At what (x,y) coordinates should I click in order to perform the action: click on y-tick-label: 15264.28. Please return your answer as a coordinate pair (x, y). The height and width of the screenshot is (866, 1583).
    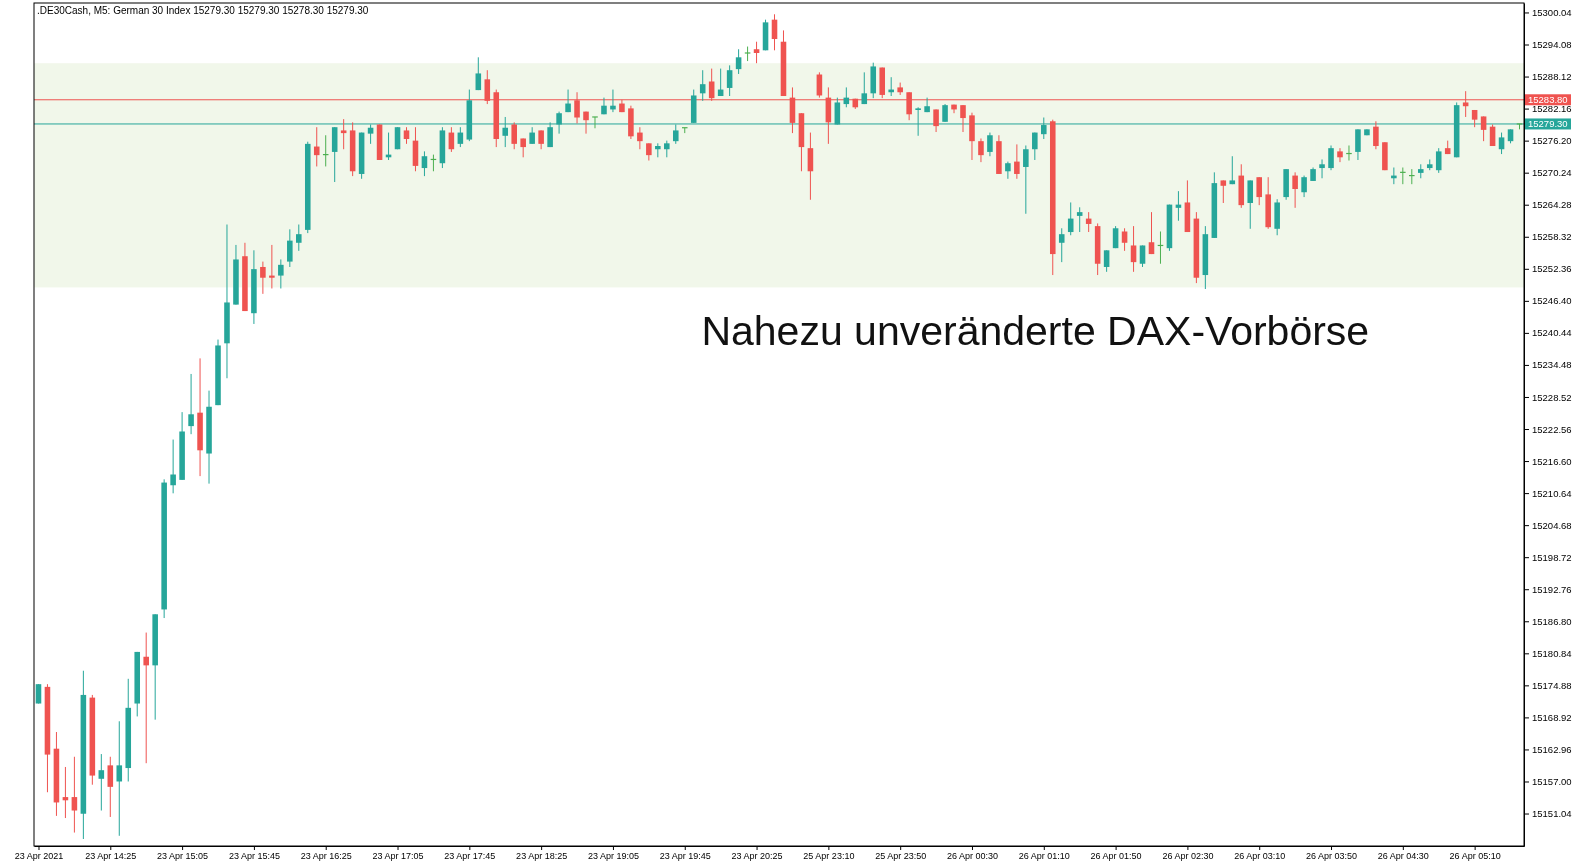
    Looking at the image, I should click on (1552, 205).